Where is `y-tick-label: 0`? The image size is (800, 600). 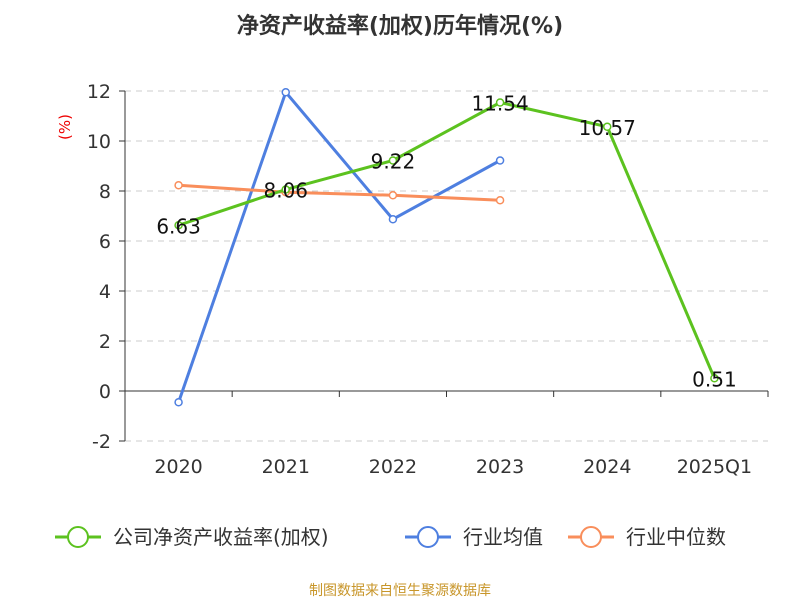
y-tick-label: 0 is located at coordinates (105, 392).